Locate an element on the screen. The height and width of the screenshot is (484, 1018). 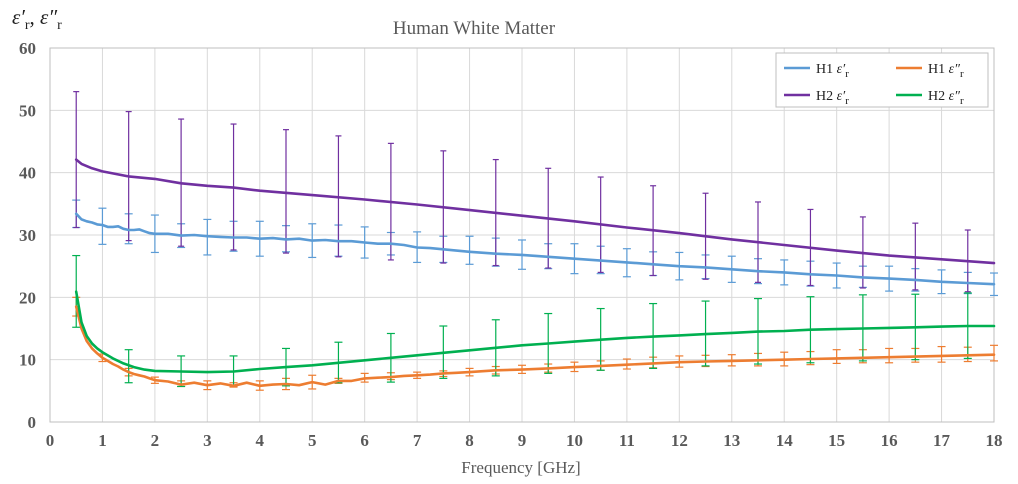
y-axis-label-eps1: ε′ is located at coordinates (18, 17).